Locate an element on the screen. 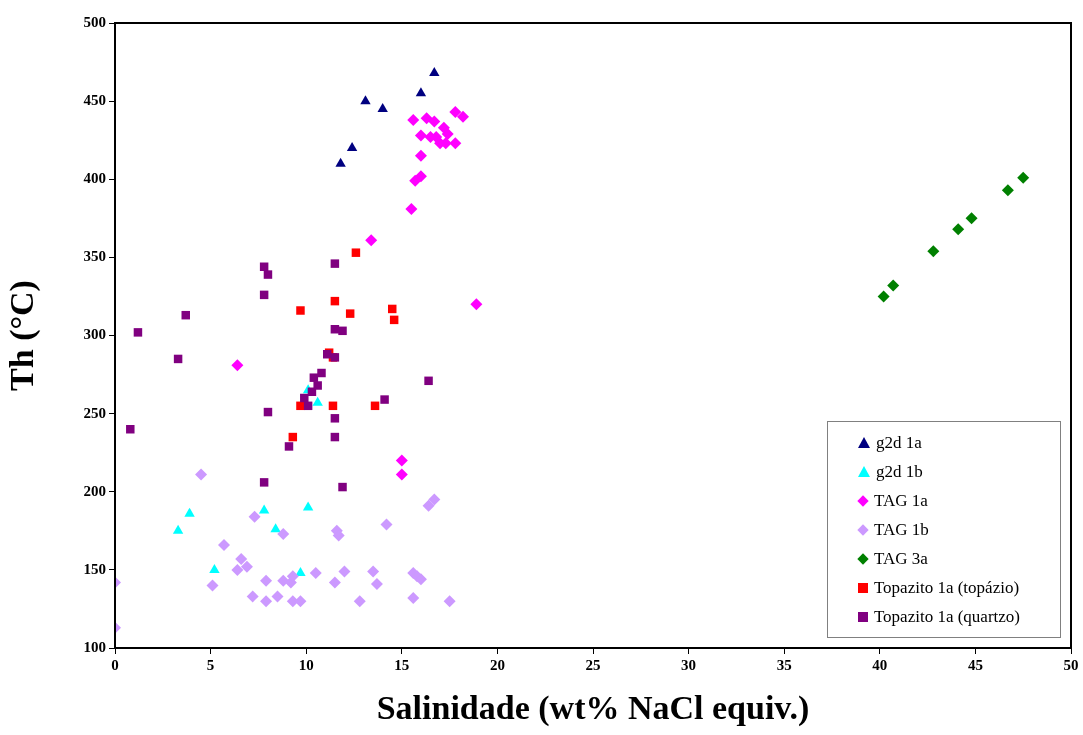 Image resolution: width=1083 pixels, height=735 pixels. x-tick-label: 30 is located at coordinates (689, 664).